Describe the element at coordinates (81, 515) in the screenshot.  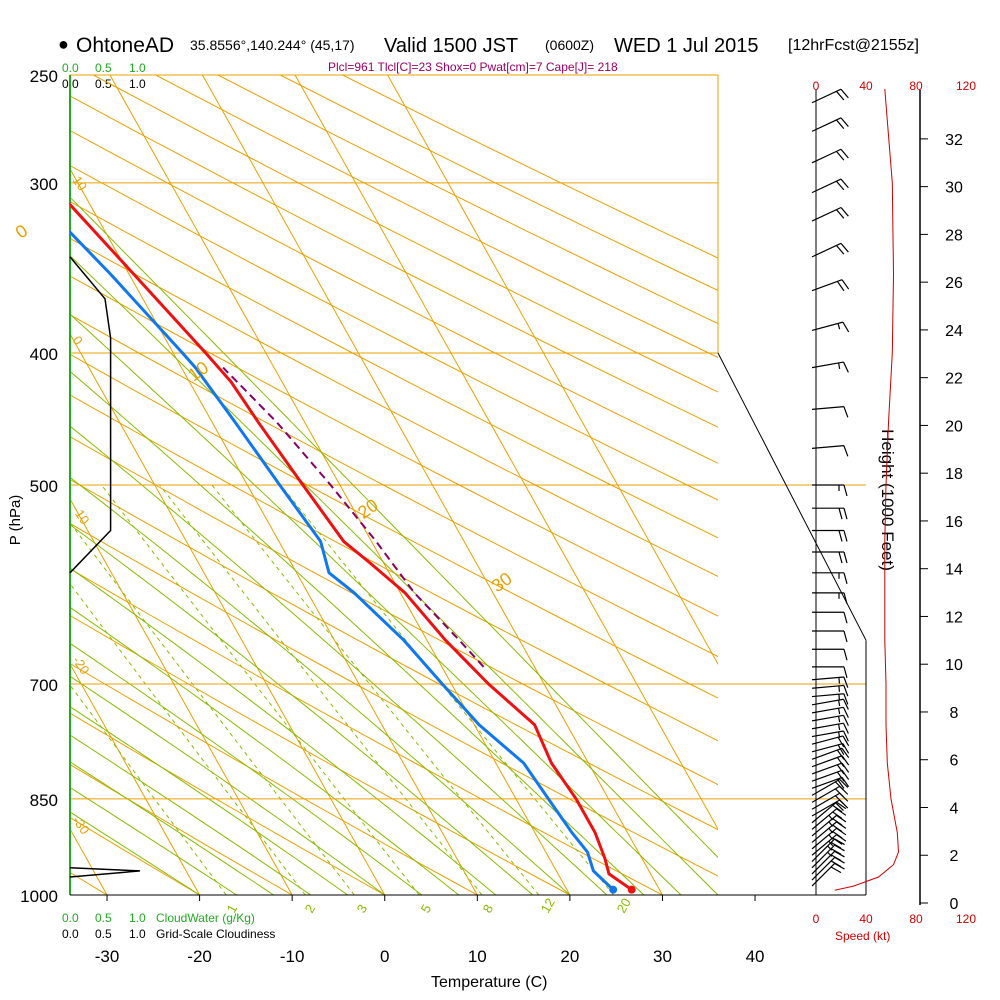
I see `left-isotherm-label: -10` at that location.